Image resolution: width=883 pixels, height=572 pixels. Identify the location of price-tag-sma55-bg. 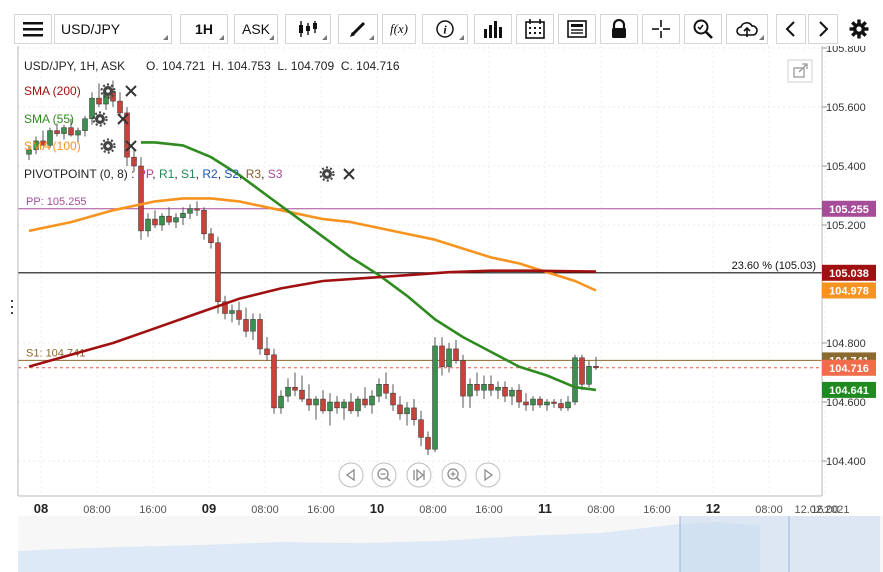
(849, 389).